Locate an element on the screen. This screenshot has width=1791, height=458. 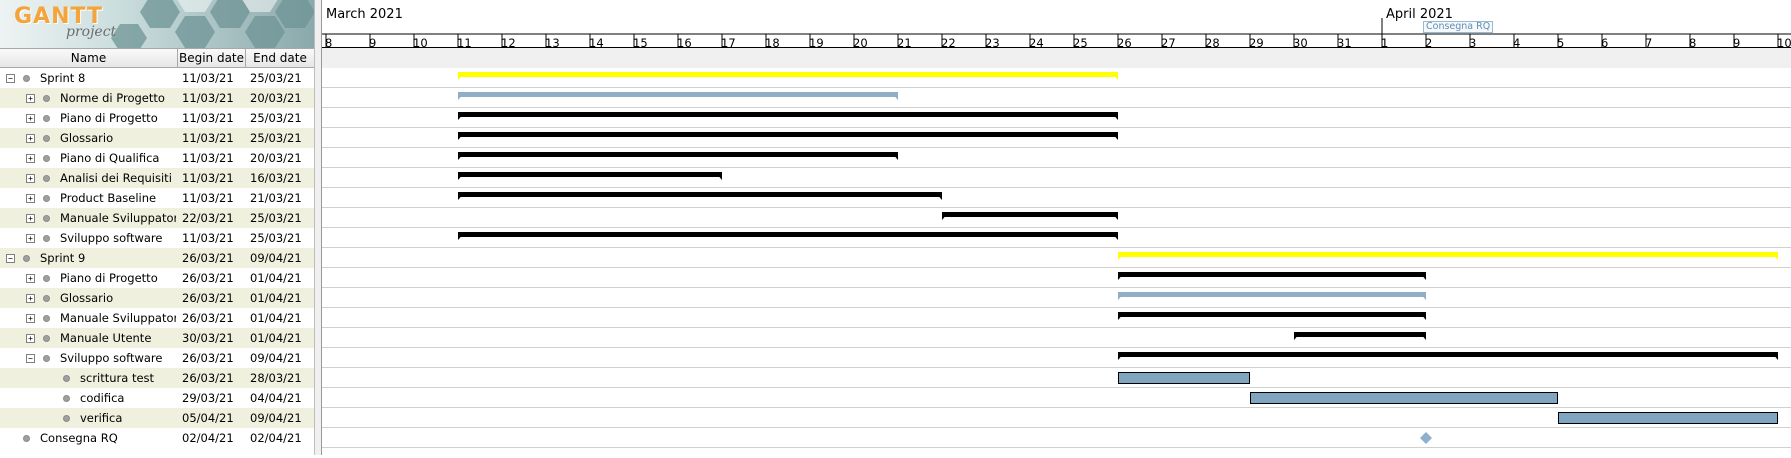
task-row: + Norme di Progetto 11/03/21 20/03/21 is located at coordinates (157, 98).